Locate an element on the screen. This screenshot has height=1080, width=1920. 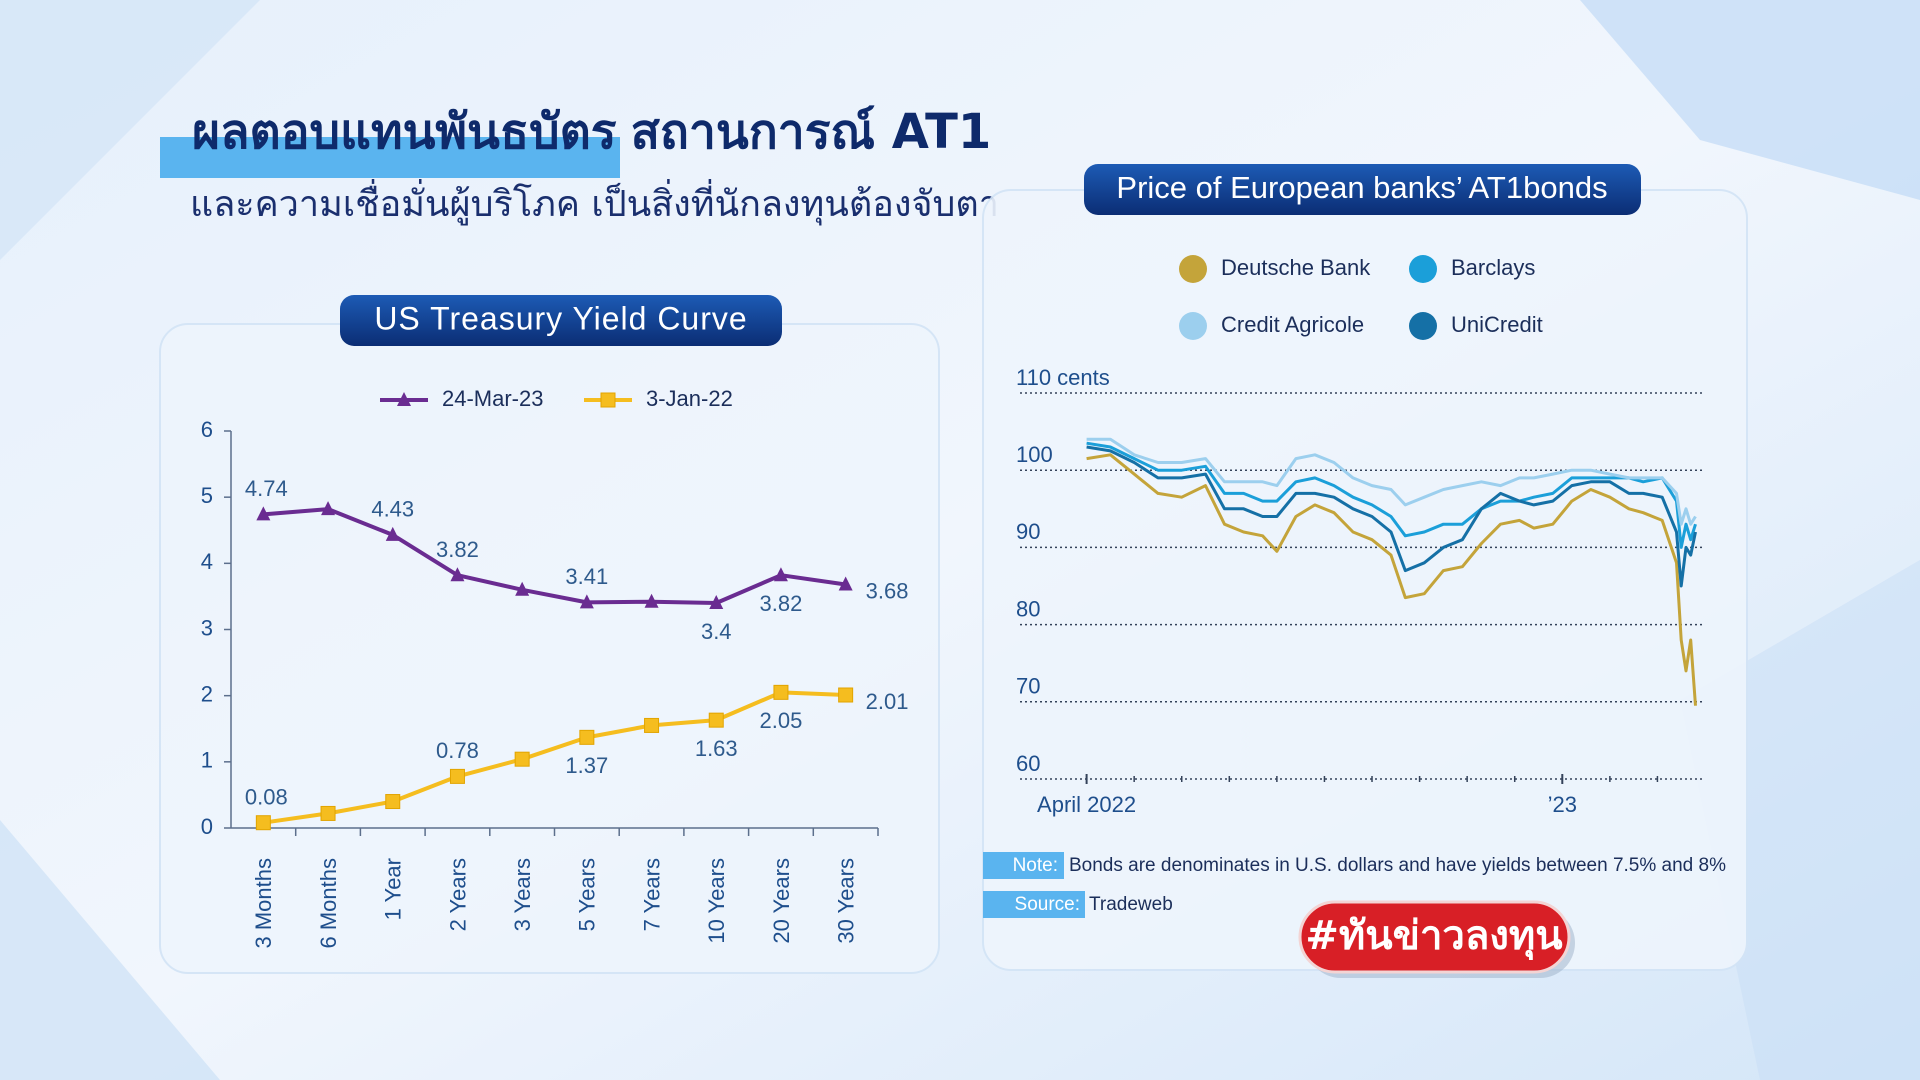
legend-label: Credit Agricole is located at coordinates (1292, 324).